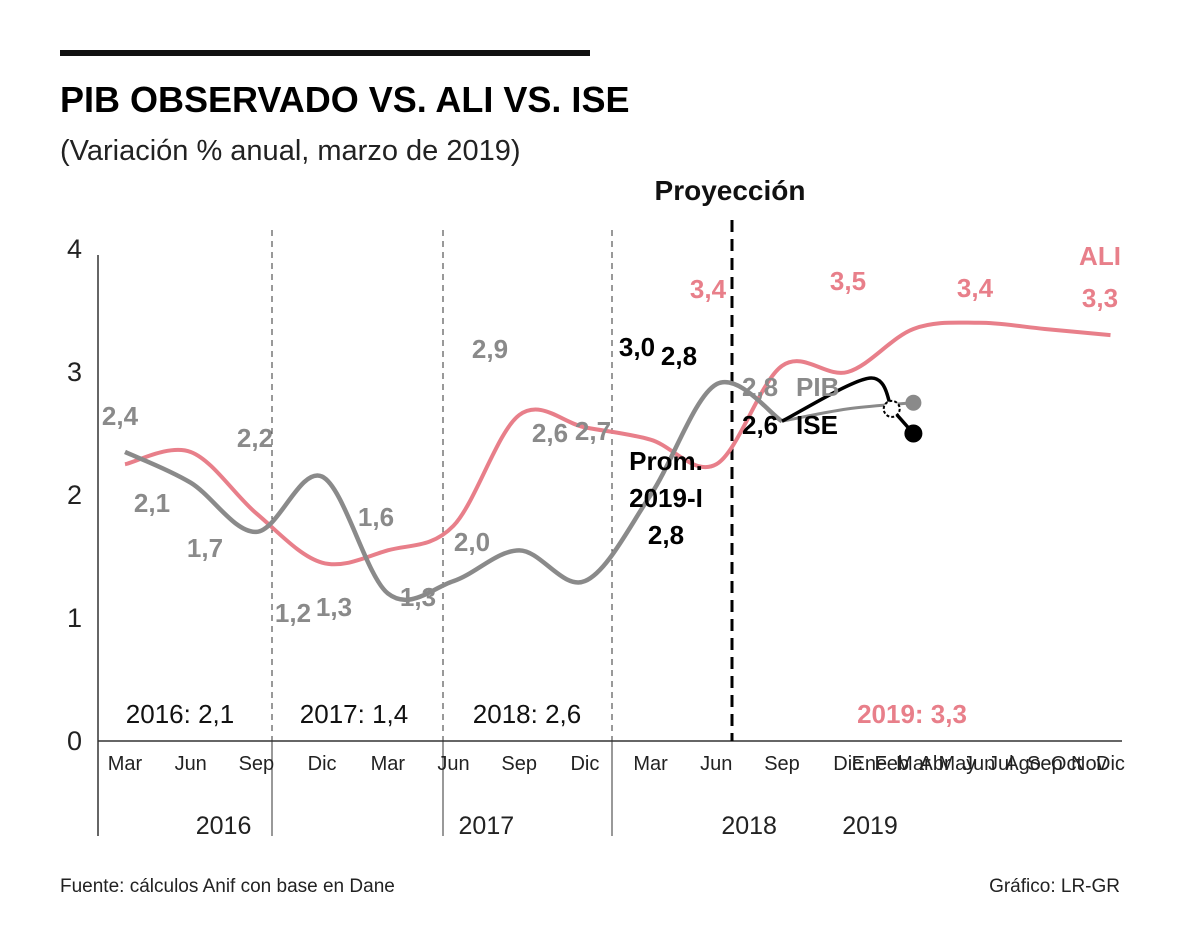  I want to click on x-tick-label: Ago, so click(1023, 764).